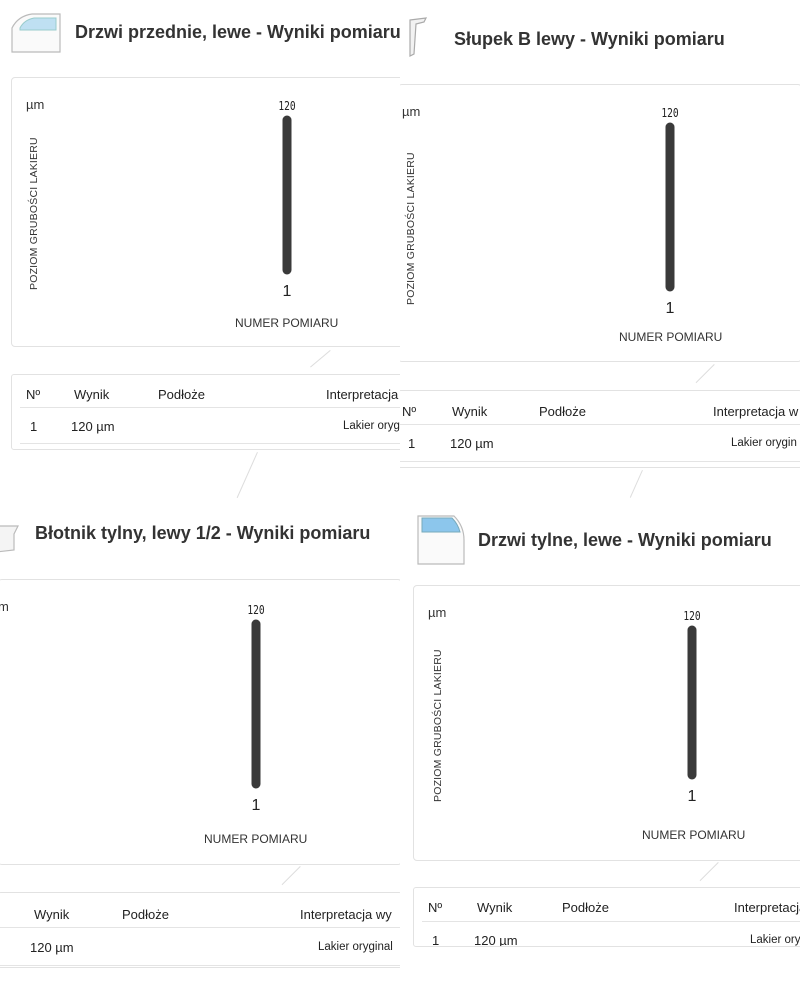  What do you see at coordinates (237, 32) in the screenshot?
I see `panel-title: Drzwi przednie, lewe - Wyniki pomiaru` at bounding box center [237, 32].